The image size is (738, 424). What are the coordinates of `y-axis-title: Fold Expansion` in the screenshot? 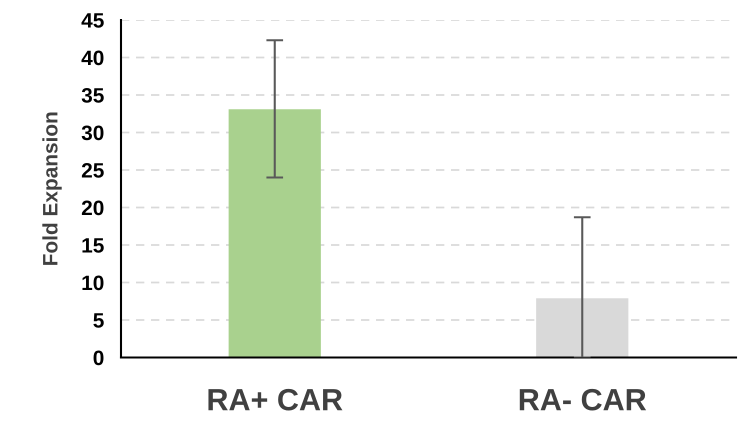 It's located at (52, 188).